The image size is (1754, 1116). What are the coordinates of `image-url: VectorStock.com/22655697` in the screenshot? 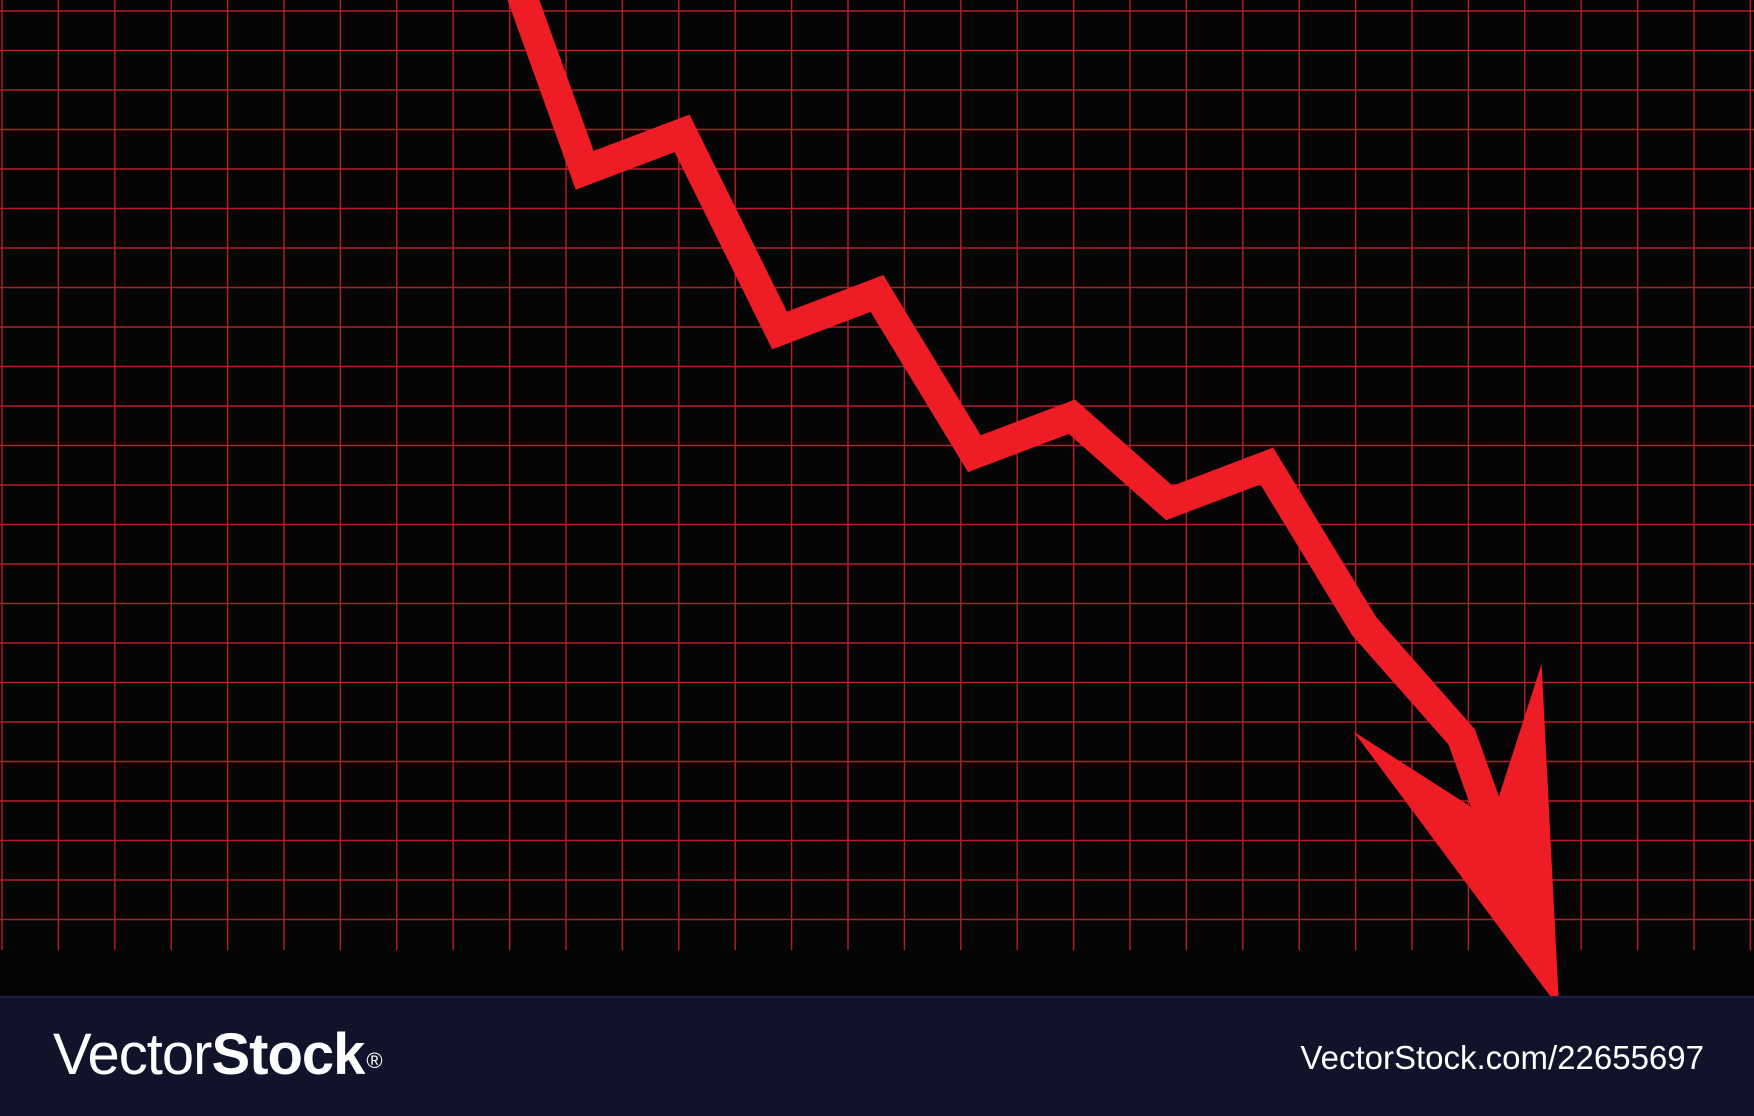 It's located at (1502, 1057).